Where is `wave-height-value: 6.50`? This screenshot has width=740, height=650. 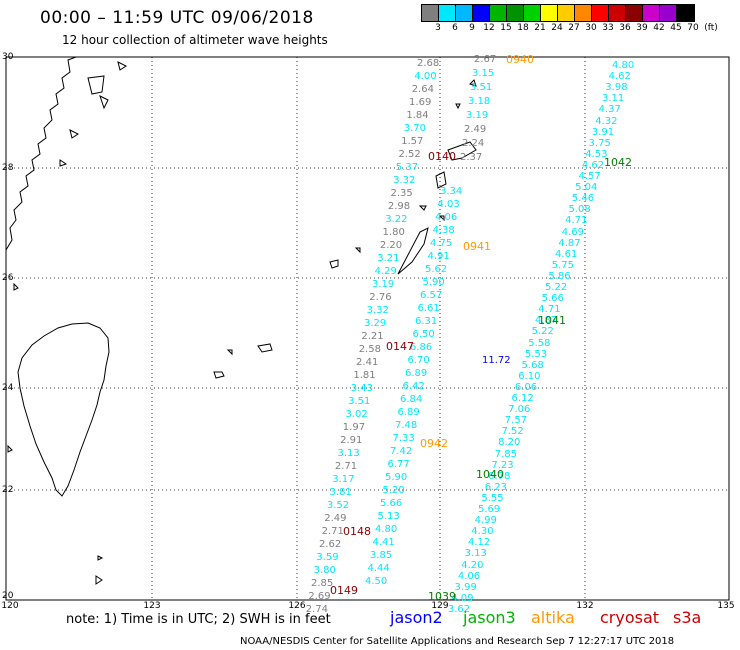
wave-height-value: 6.50 is located at coordinates (423, 334).